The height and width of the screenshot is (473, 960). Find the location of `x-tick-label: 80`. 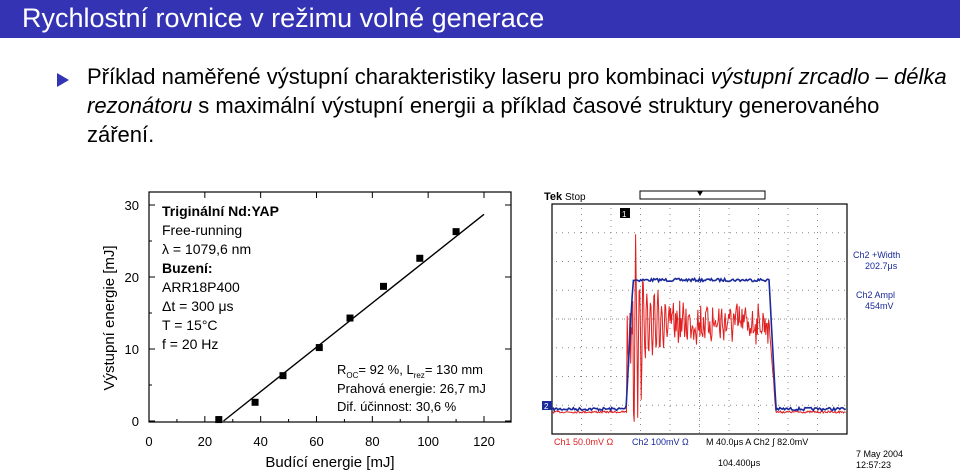

x-tick-label: 80 is located at coordinates (372, 441).